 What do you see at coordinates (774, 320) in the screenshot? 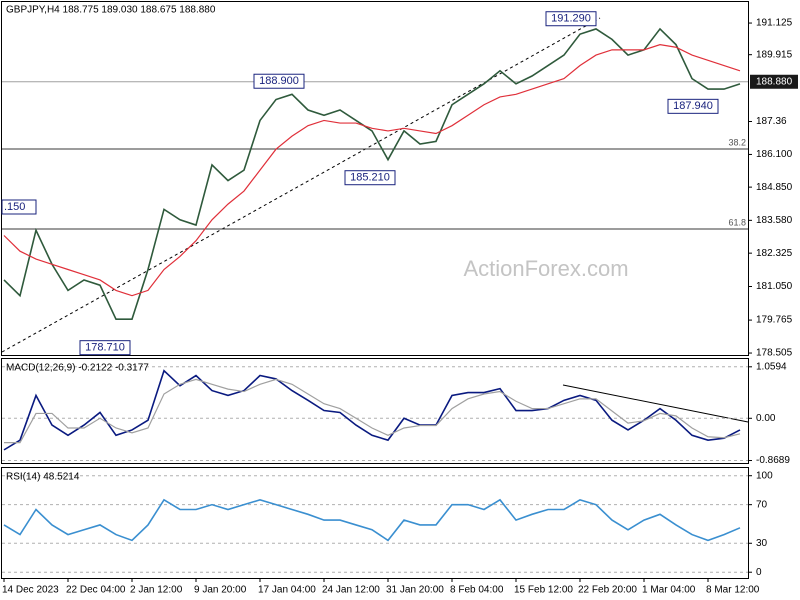
I see `y-tick-label: 179.765` at bounding box center [774, 320].